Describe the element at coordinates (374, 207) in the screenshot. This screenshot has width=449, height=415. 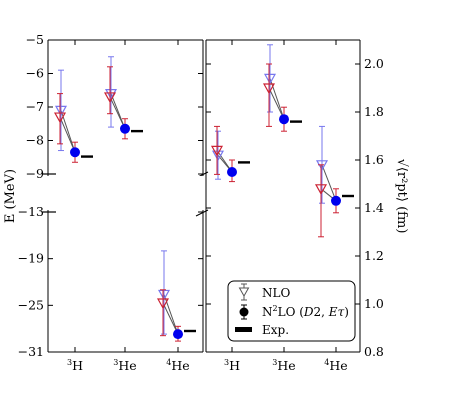
I see `radius-ytick-label: 1.4` at that location.